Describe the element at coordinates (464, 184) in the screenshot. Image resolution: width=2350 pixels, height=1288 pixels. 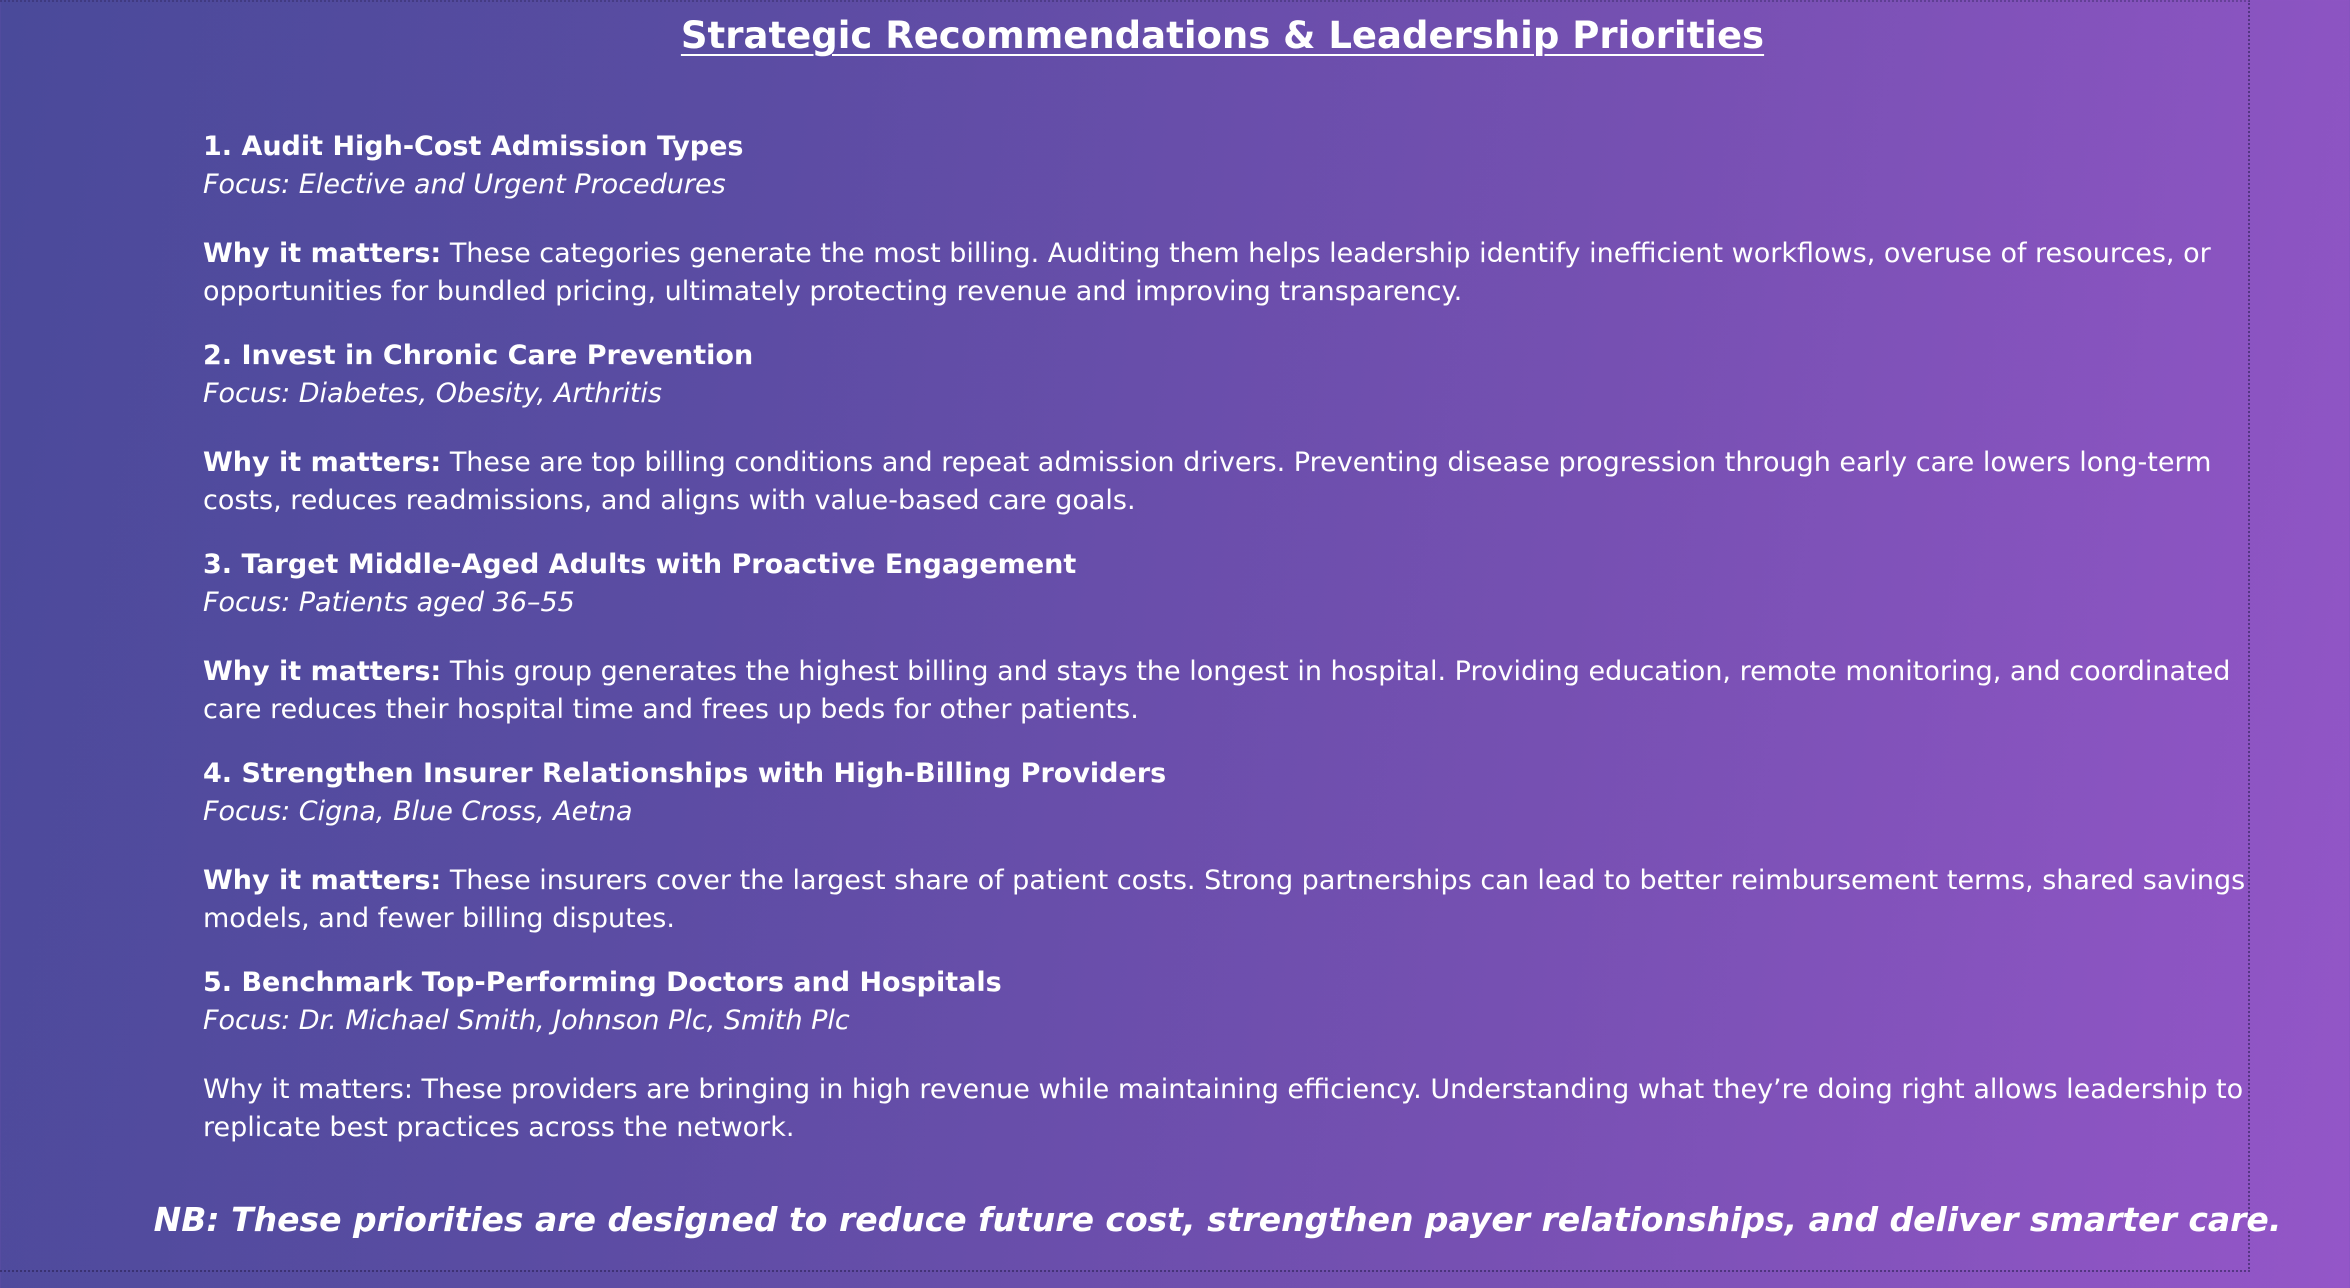
I see `recommendation-focus: Focus: Elective and Urgent Procedures` at that location.